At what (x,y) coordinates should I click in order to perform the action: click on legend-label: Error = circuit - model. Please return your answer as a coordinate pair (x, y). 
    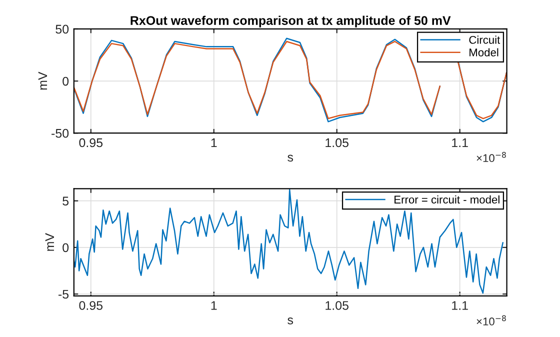
    Looking at the image, I should click on (447, 199).